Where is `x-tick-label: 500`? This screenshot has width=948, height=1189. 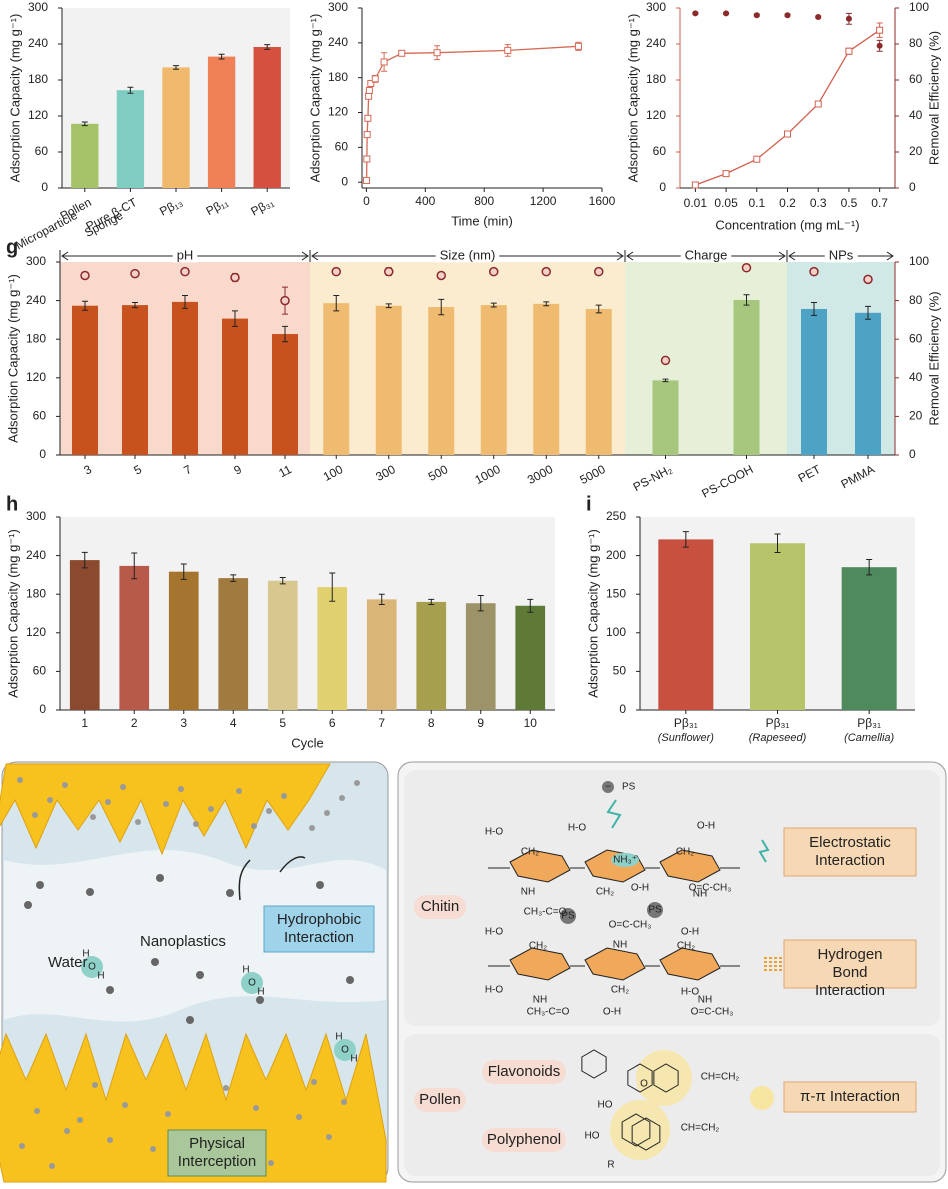
x-tick-label: 500 is located at coordinates (438, 473).